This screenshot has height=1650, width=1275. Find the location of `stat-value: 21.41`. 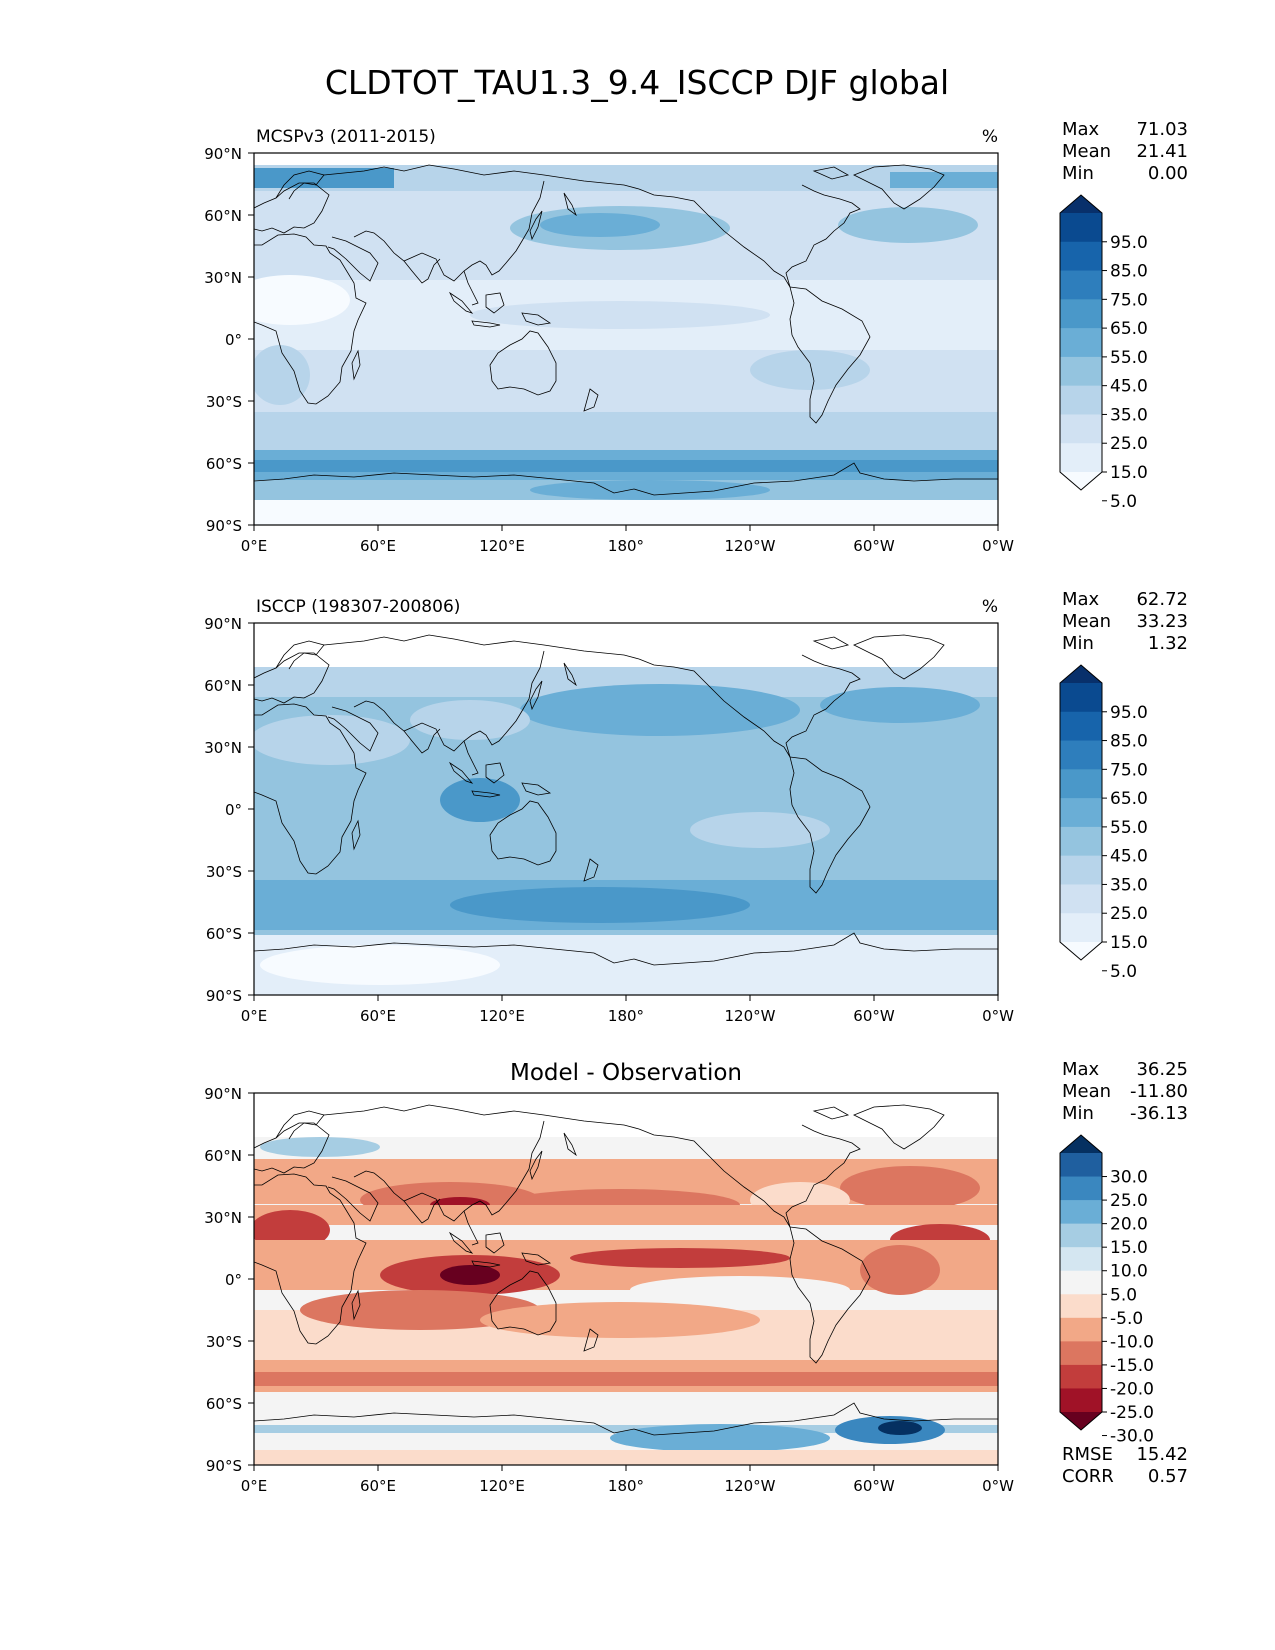

stat-value: 21.41 is located at coordinates (1162, 151).